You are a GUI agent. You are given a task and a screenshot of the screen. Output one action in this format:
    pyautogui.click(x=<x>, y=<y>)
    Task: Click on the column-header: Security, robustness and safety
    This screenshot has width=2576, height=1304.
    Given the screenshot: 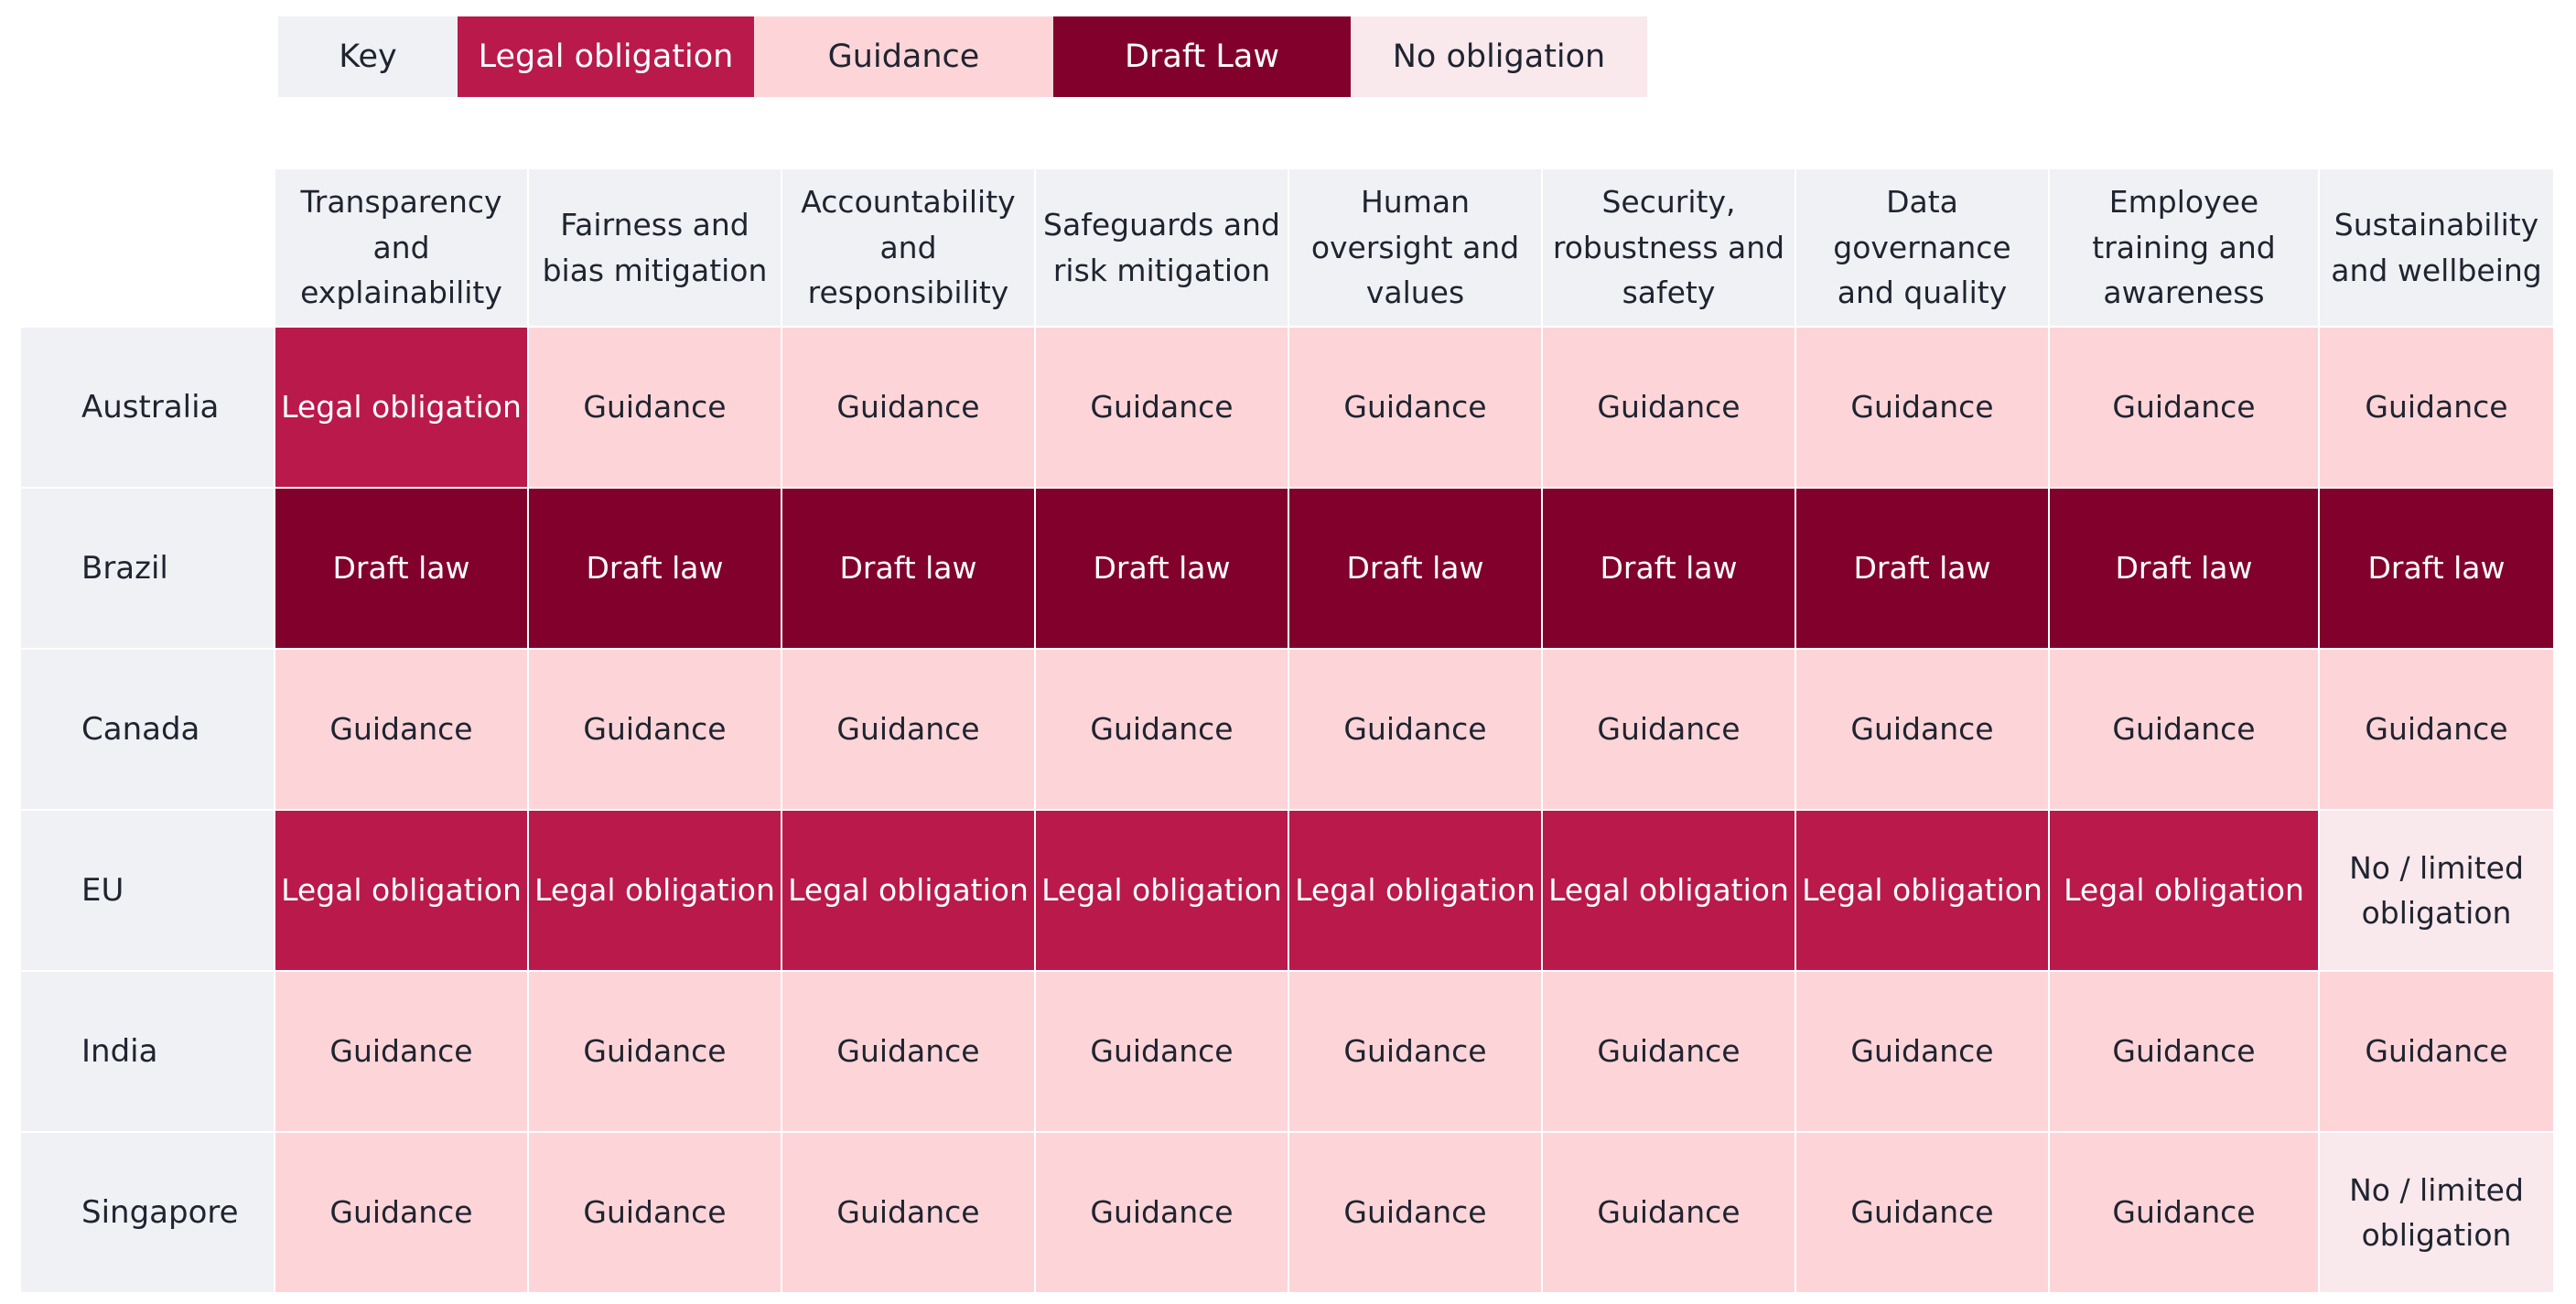 What is the action you would take?
    pyautogui.click(x=1669, y=249)
    